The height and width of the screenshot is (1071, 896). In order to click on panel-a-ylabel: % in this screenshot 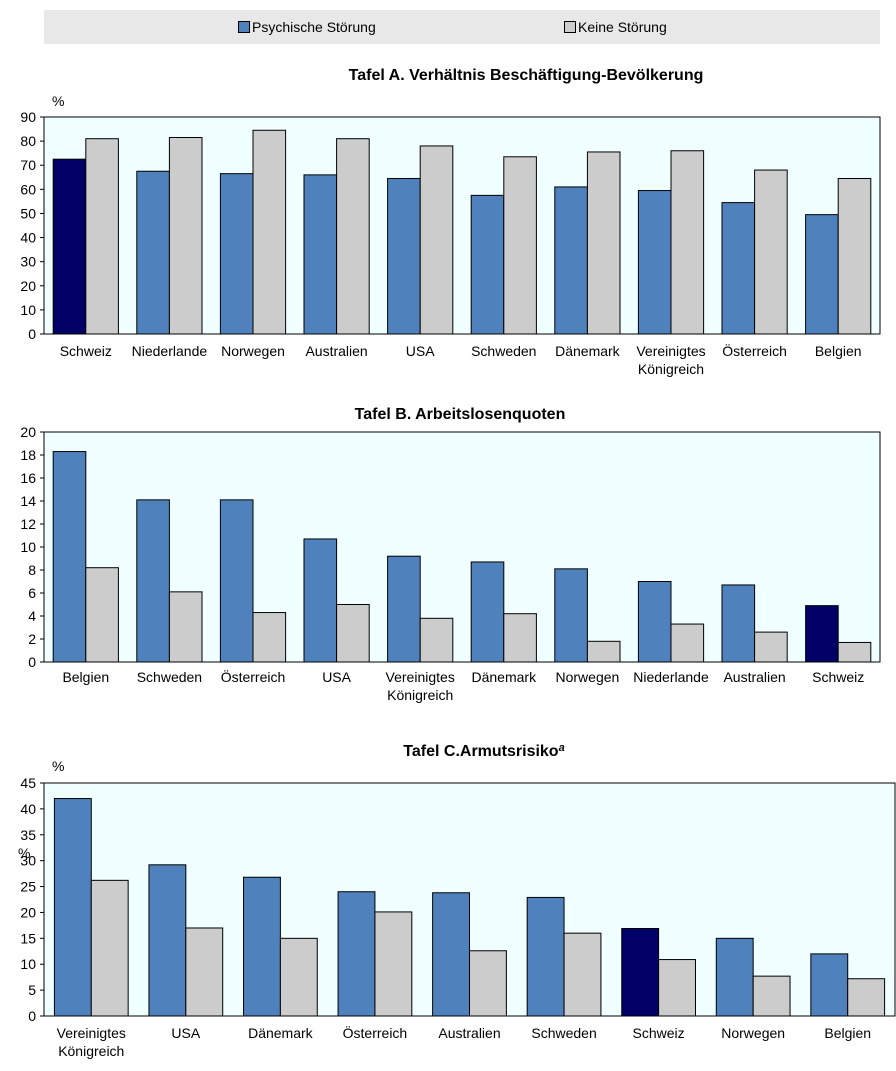, I will do `click(58, 101)`.